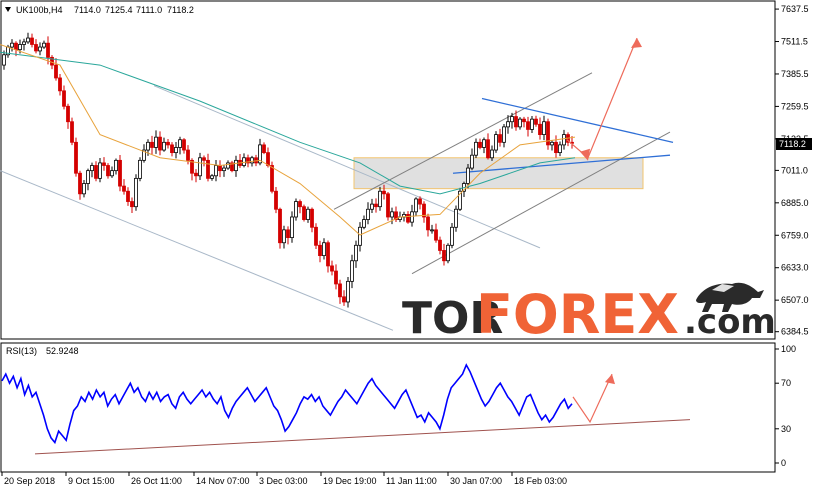 The height and width of the screenshot is (491, 815). Describe the element at coordinates (62, 351) in the screenshot. I see `rsi-value-label: 52.9248` at that location.